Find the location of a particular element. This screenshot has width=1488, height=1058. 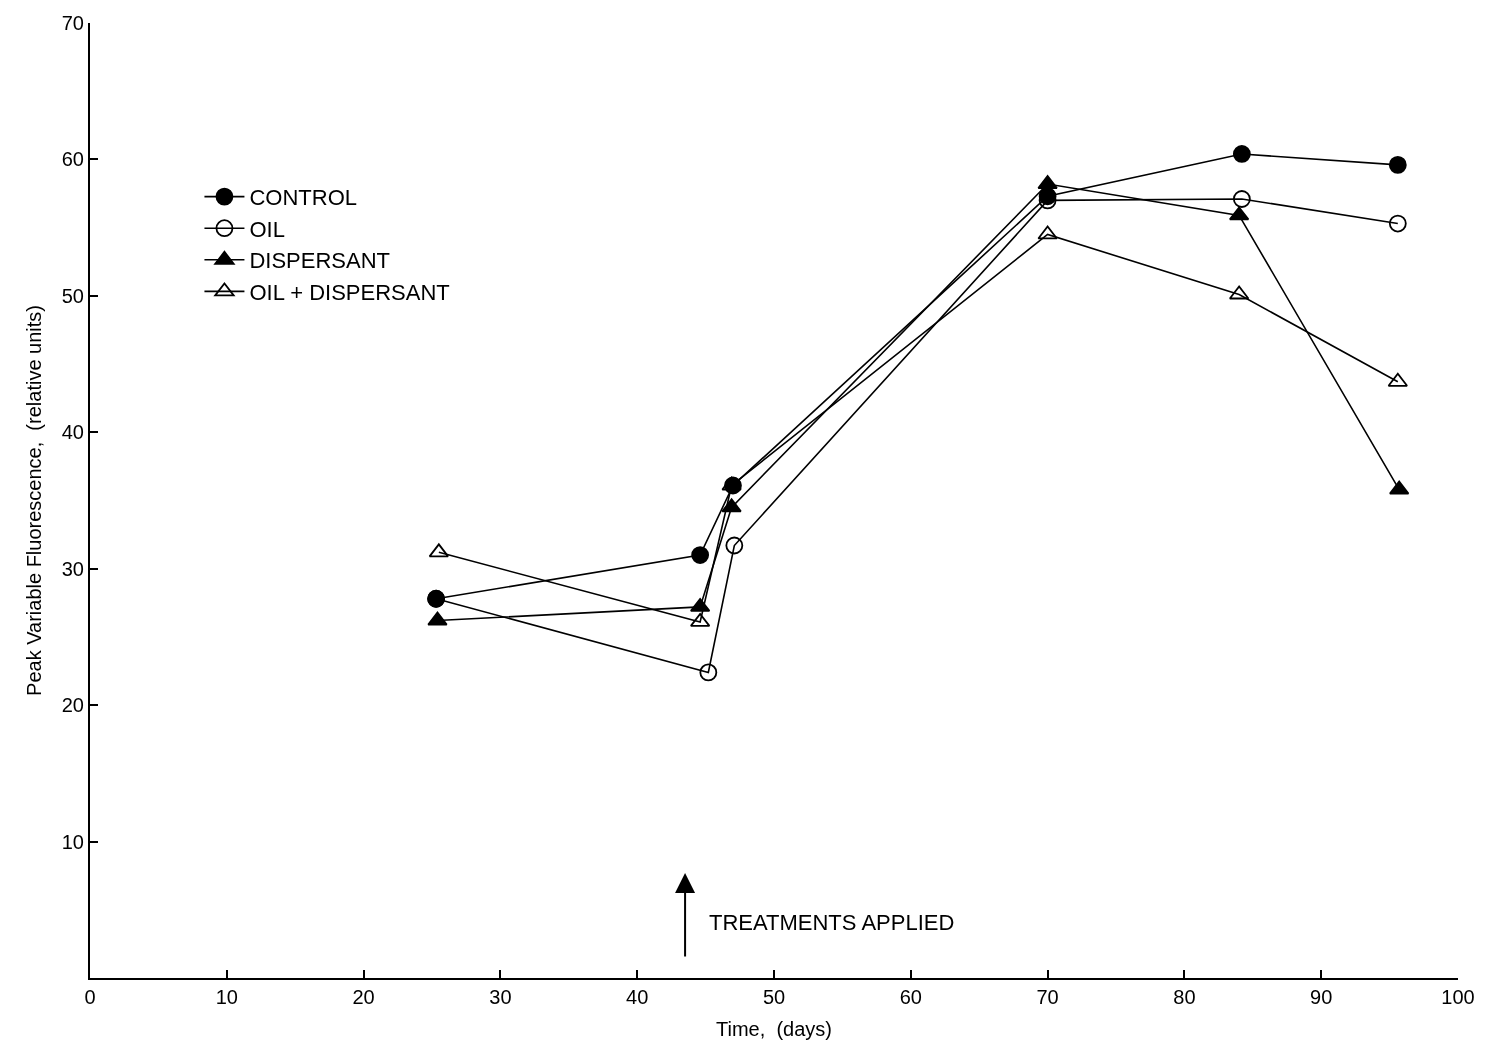

legend-label: OIL + DISPERSANT is located at coordinates (349, 292).